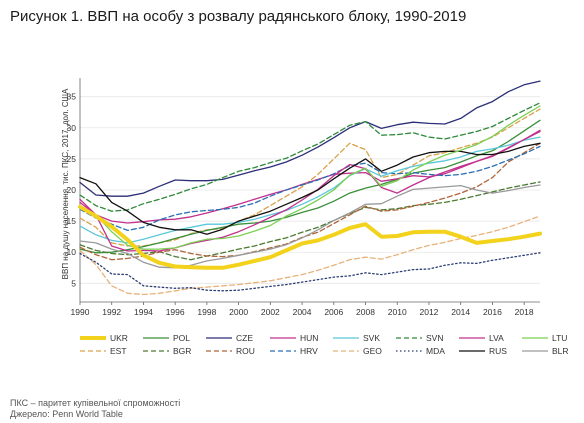 This screenshot has height=423, width=584. I want to click on x-tick-label: 1994, so click(143, 312).